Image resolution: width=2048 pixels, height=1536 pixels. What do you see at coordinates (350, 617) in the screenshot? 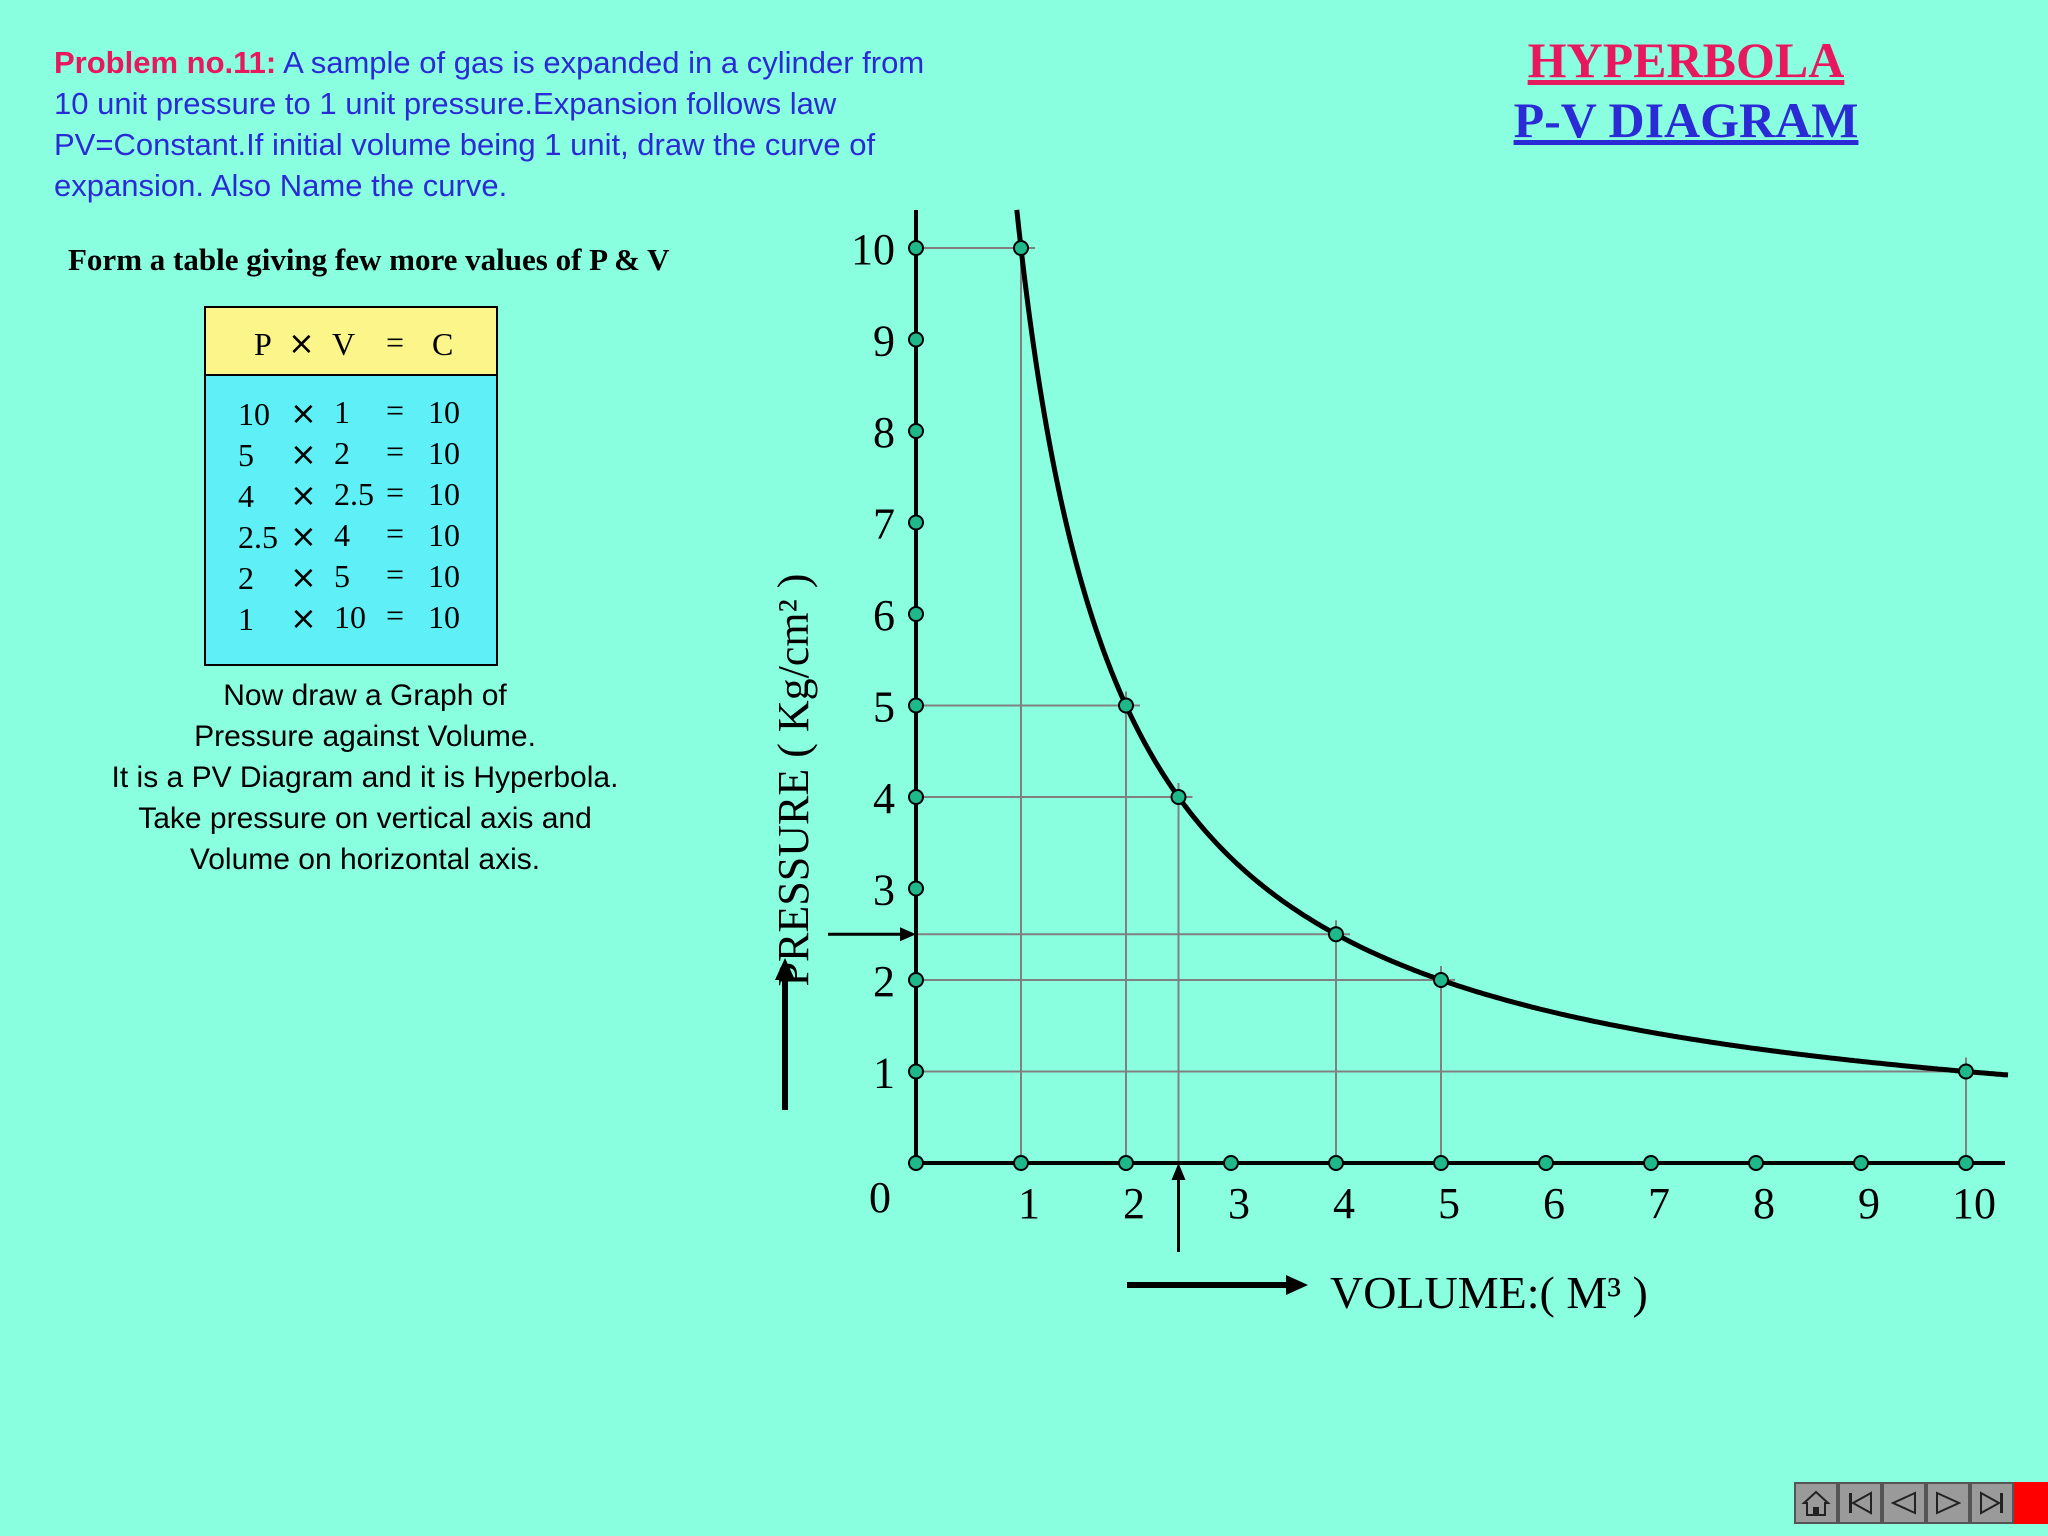
I see `table-cell-v: 10` at bounding box center [350, 617].